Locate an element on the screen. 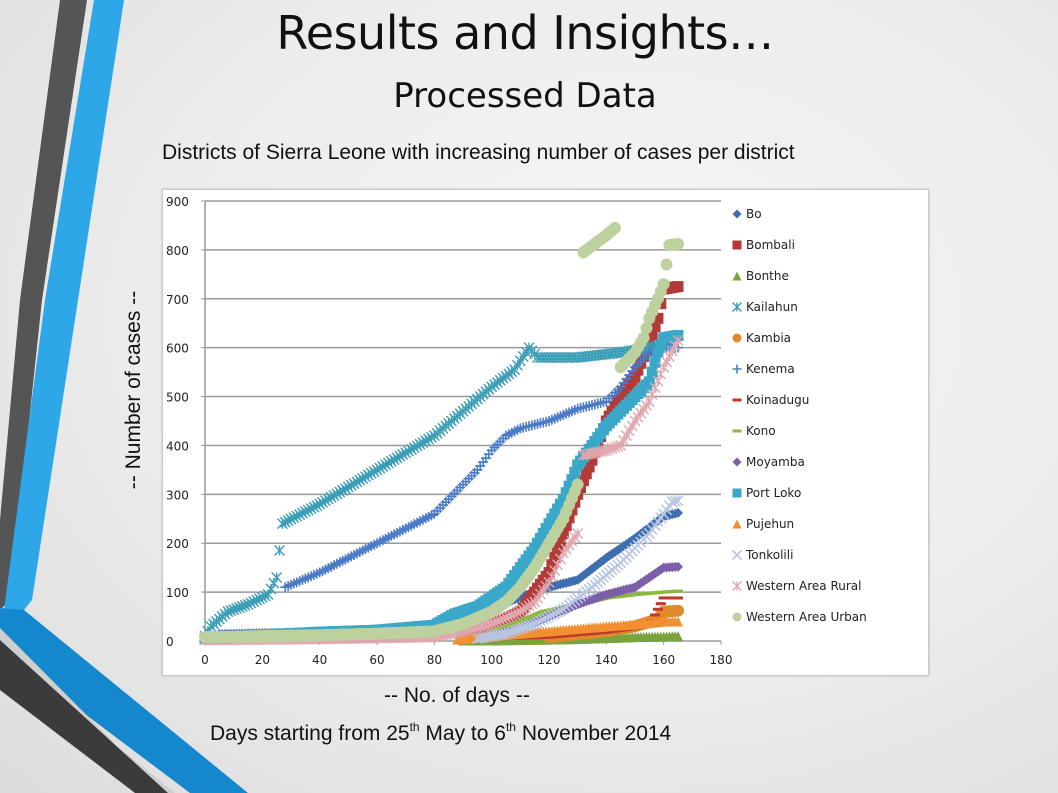 Image resolution: width=1058 pixels, height=793 pixels. x-tick-label-120: 120 is located at coordinates (549, 660).